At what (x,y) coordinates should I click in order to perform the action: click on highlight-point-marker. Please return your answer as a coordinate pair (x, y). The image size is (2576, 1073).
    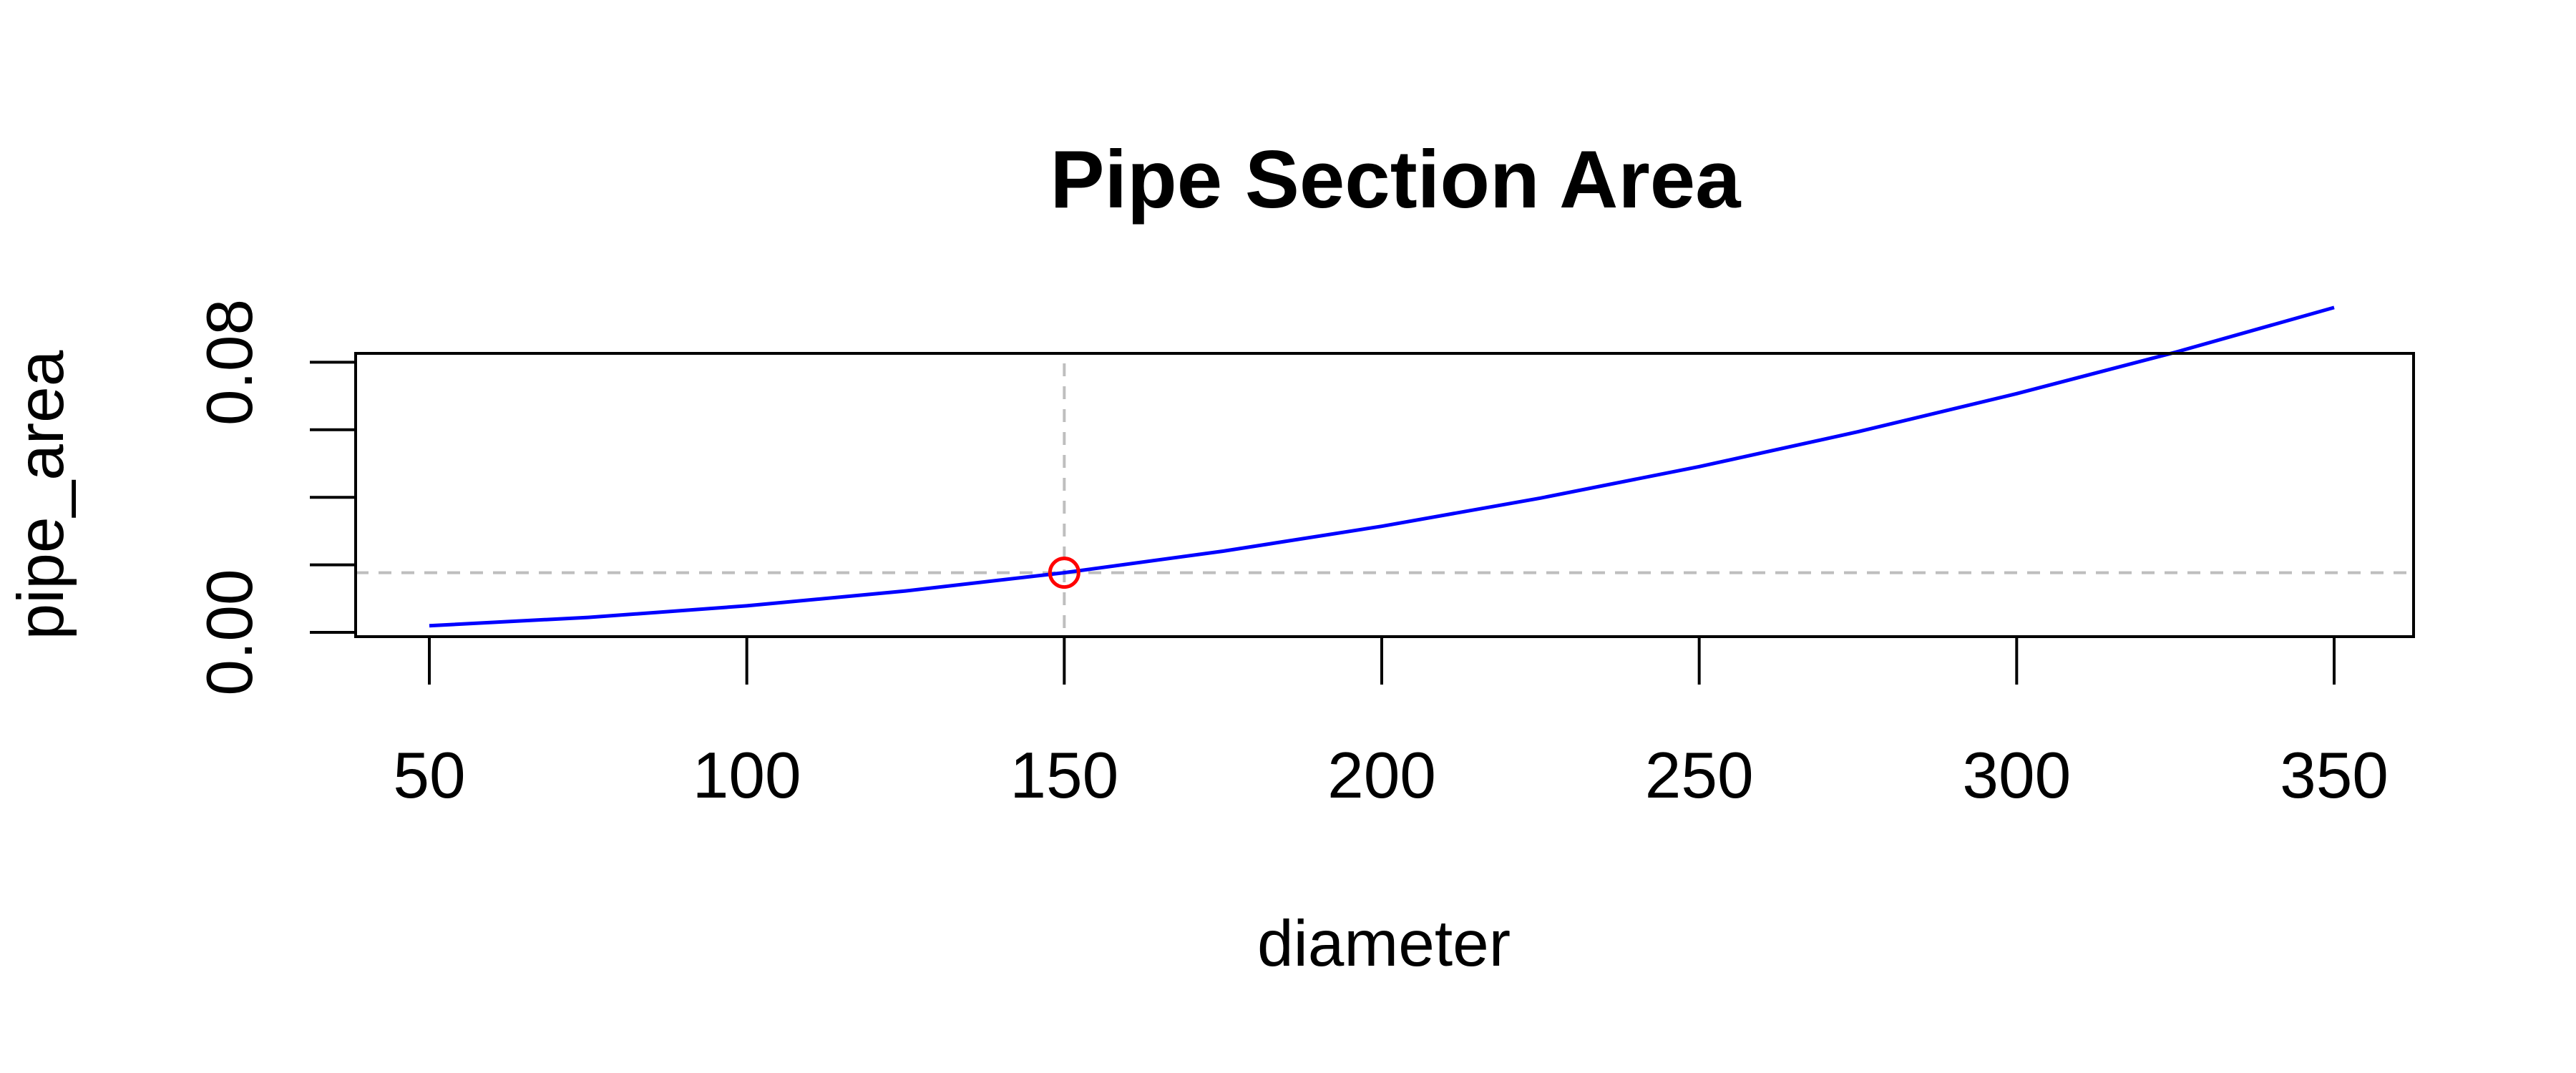
    Looking at the image, I should click on (1064, 573).